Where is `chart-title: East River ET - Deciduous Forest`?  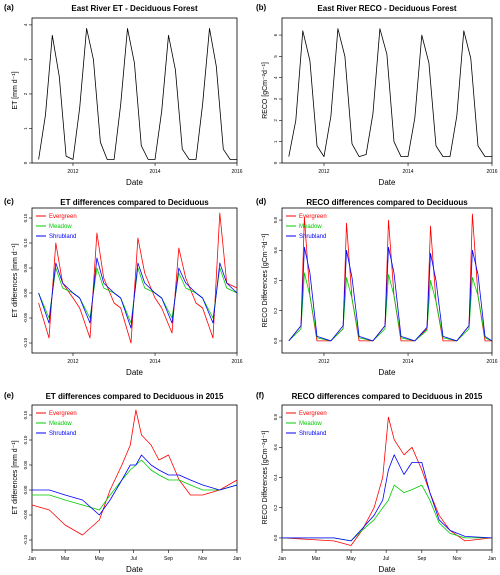
chart-title: East River ET - Deciduous Forest is located at coordinates (134, 8).